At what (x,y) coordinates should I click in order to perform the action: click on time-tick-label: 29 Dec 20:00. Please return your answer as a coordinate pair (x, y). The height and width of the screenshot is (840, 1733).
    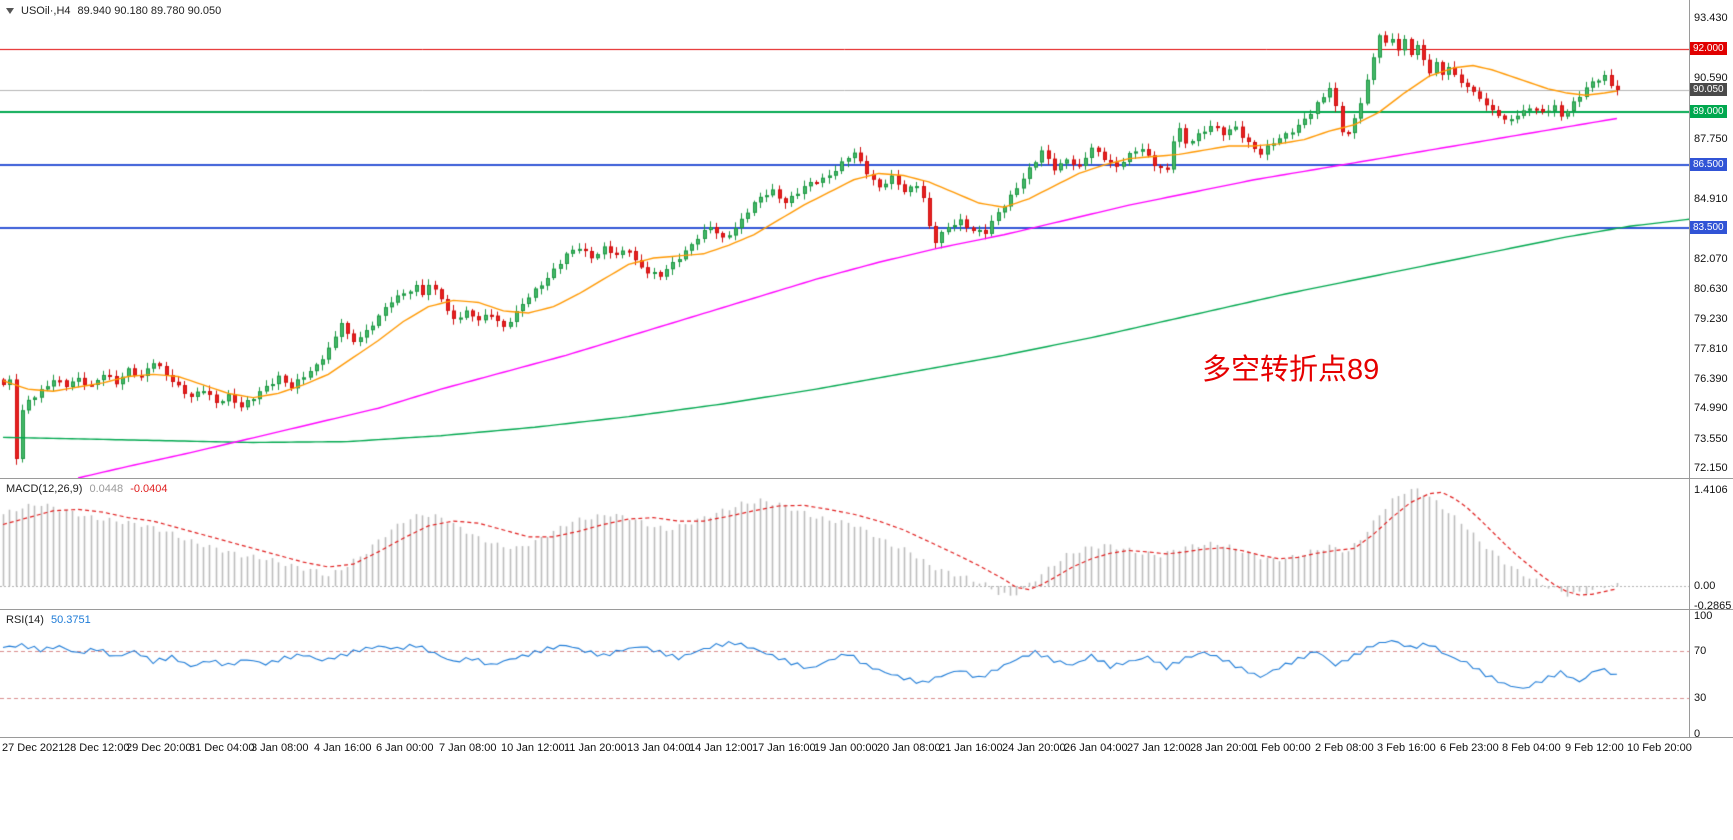
    Looking at the image, I should click on (159, 748).